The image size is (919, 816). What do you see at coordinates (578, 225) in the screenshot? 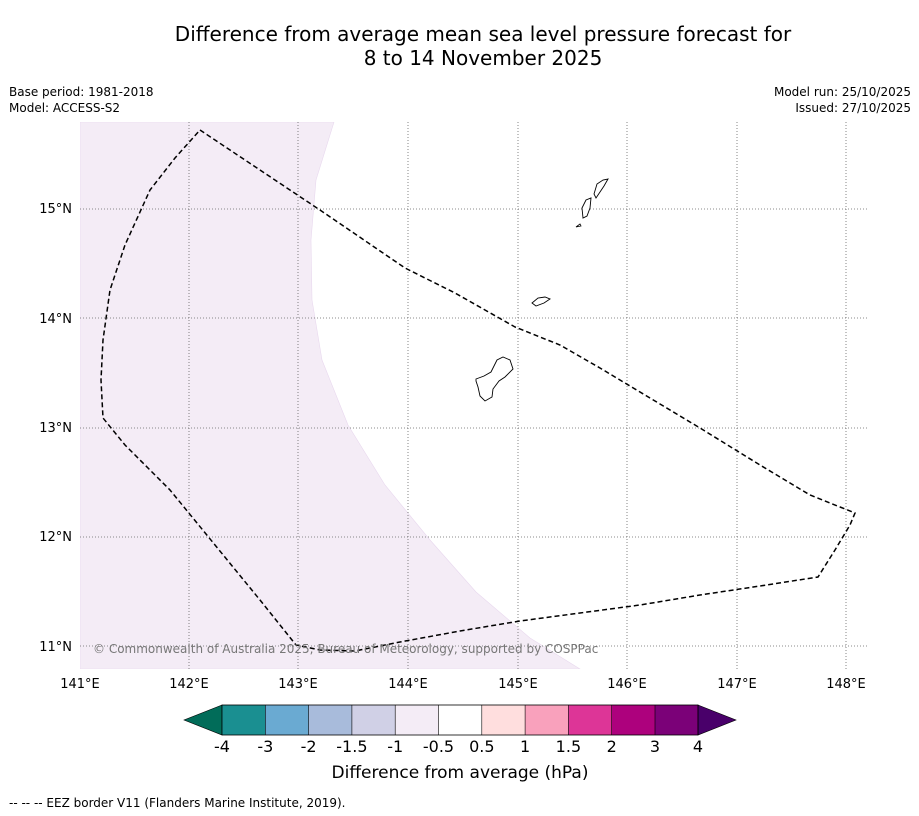
I see `island-aguijan` at bounding box center [578, 225].